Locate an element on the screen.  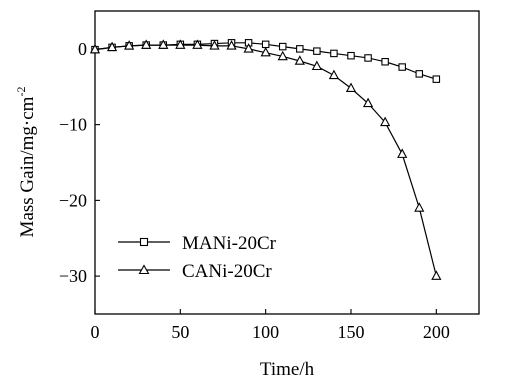
y-tick-label: −20 is located at coordinates (73, 200).